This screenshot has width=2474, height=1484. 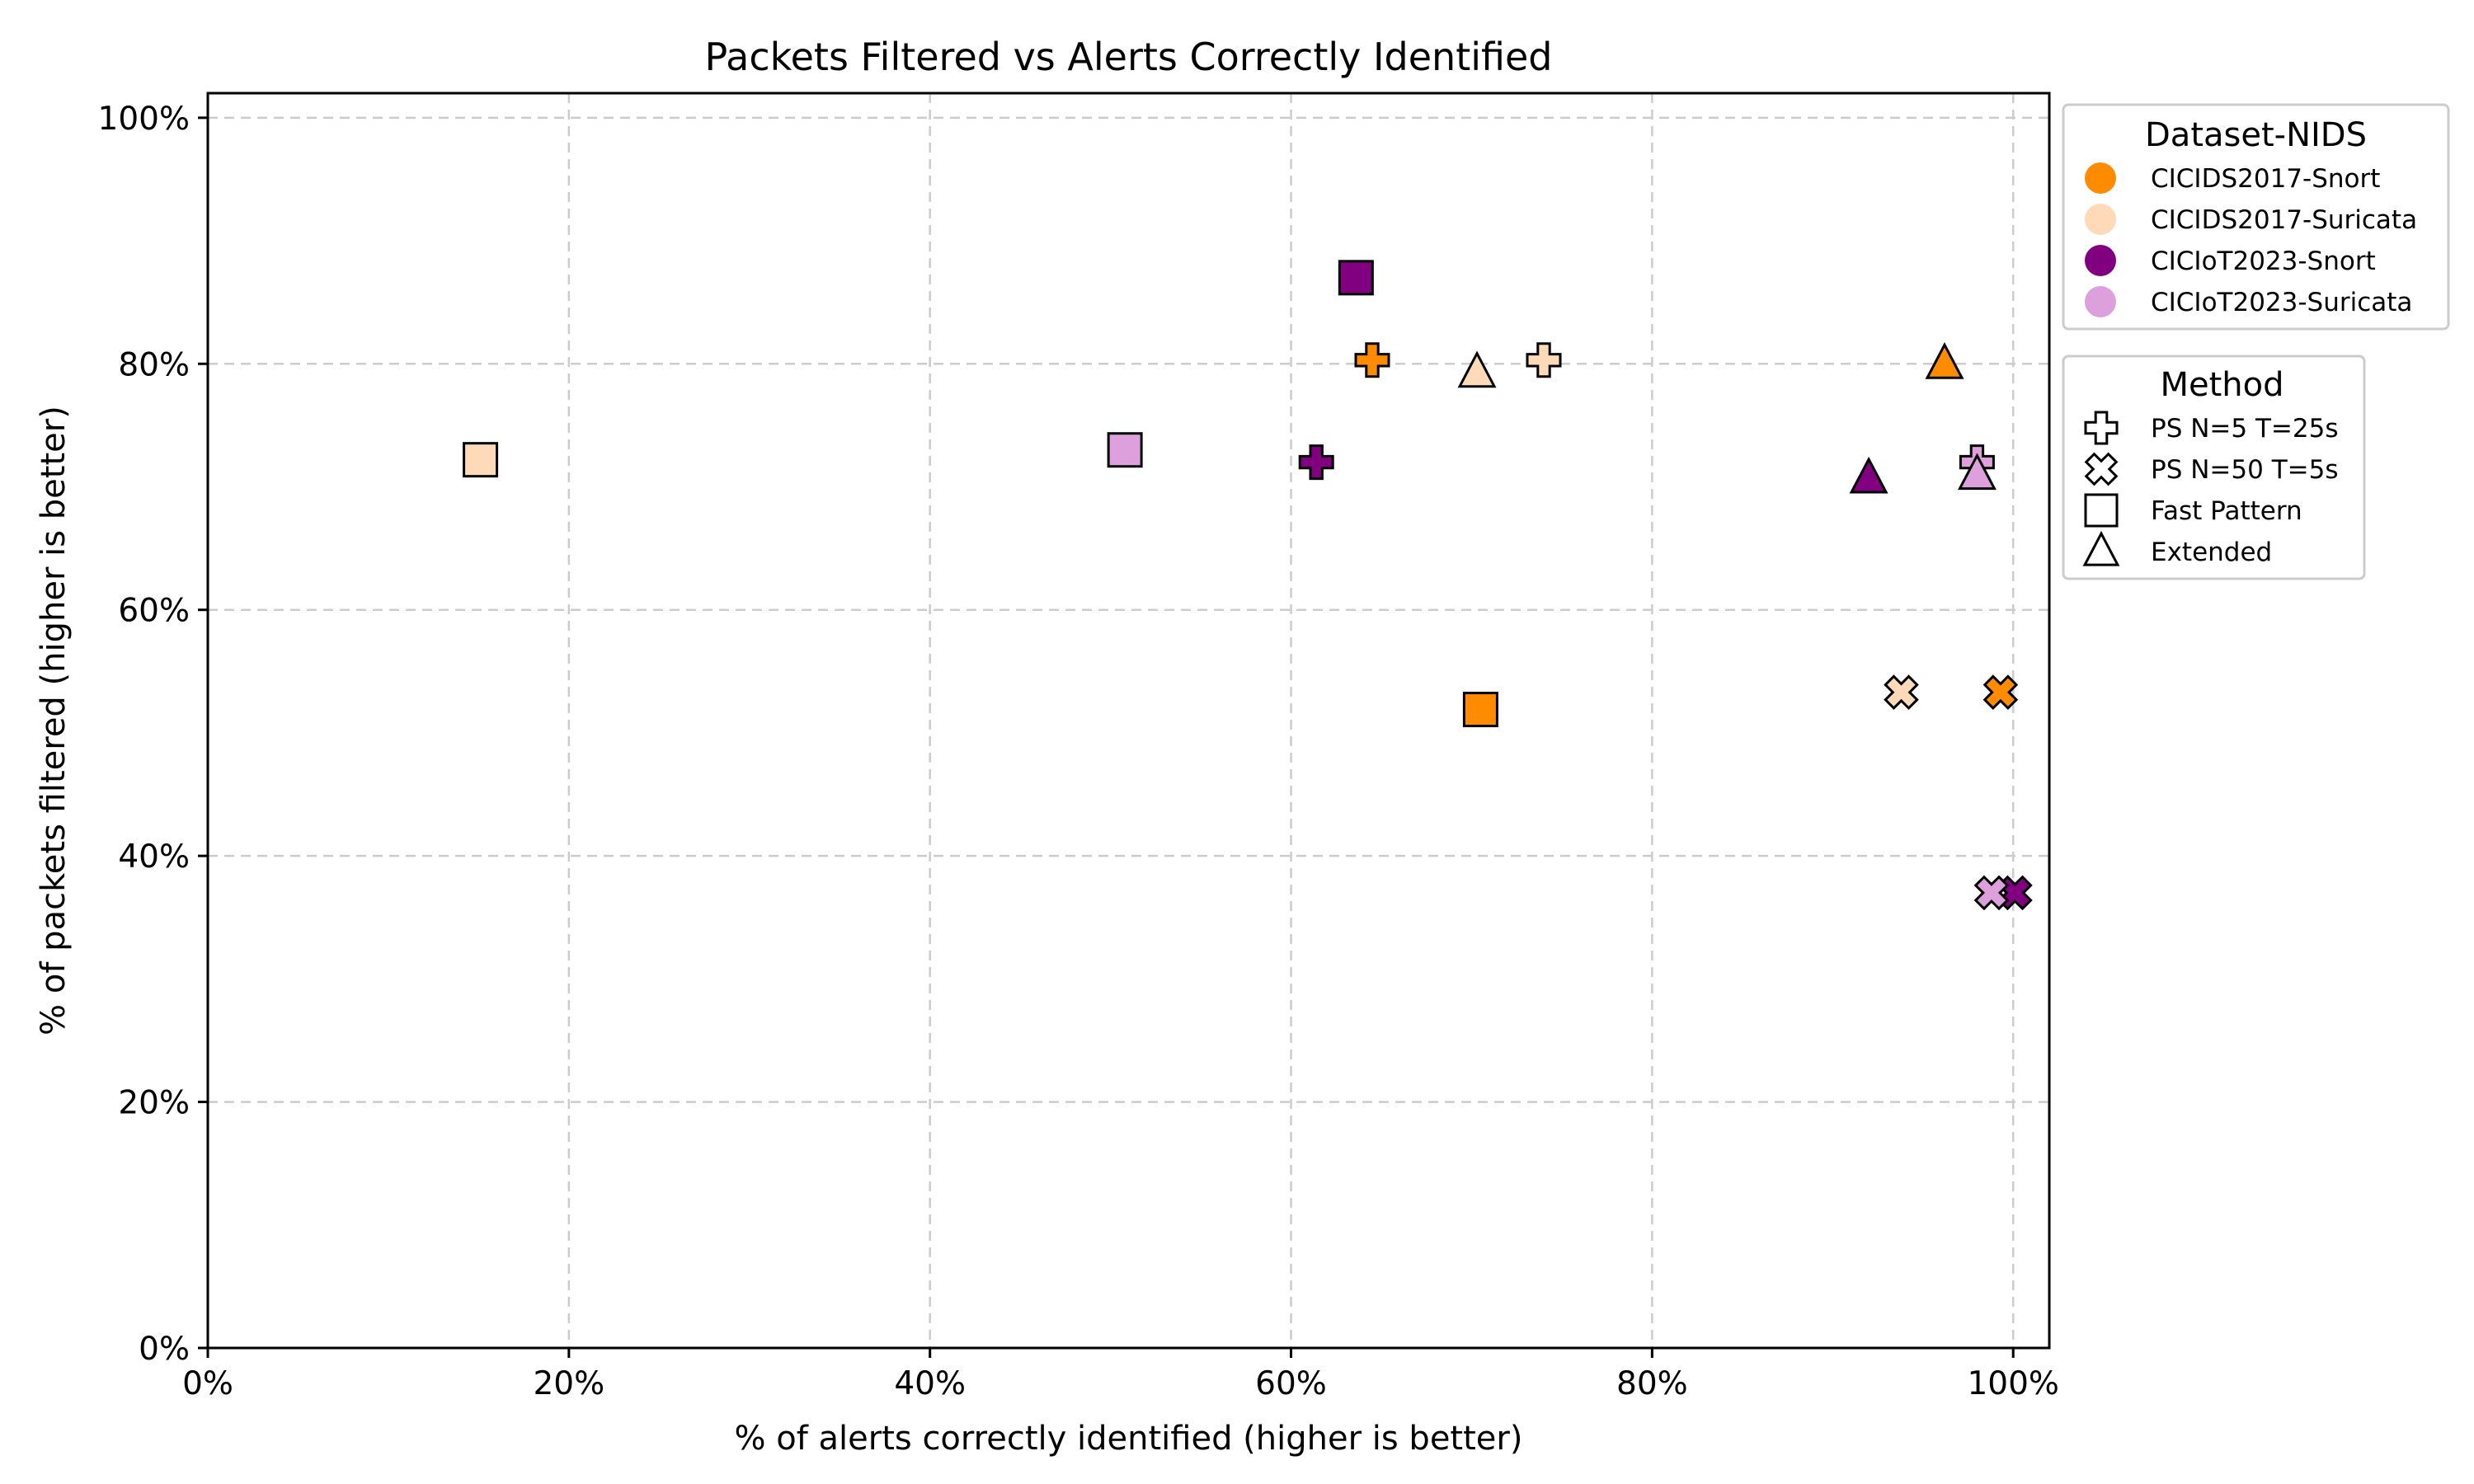 What do you see at coordinates (154, 857) in the screenshot?
I see `y-tick-label: 40%` at bounding box center [154, 857].